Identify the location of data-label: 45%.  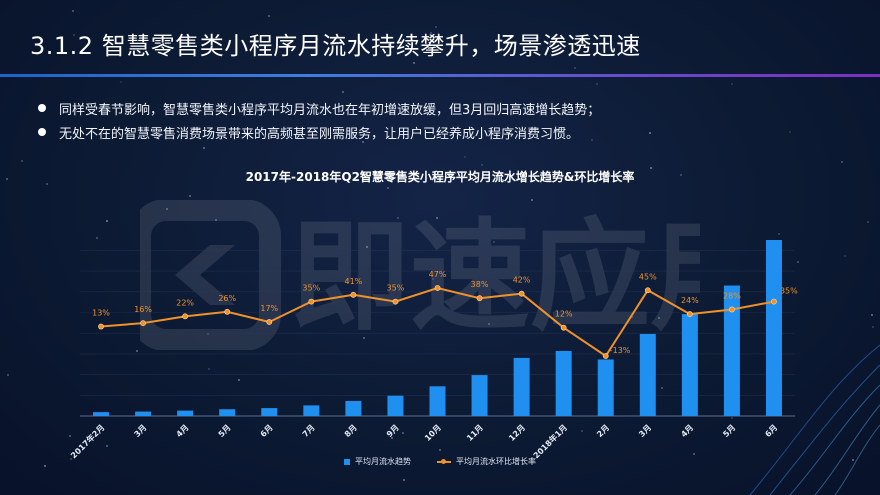
(648, 276).